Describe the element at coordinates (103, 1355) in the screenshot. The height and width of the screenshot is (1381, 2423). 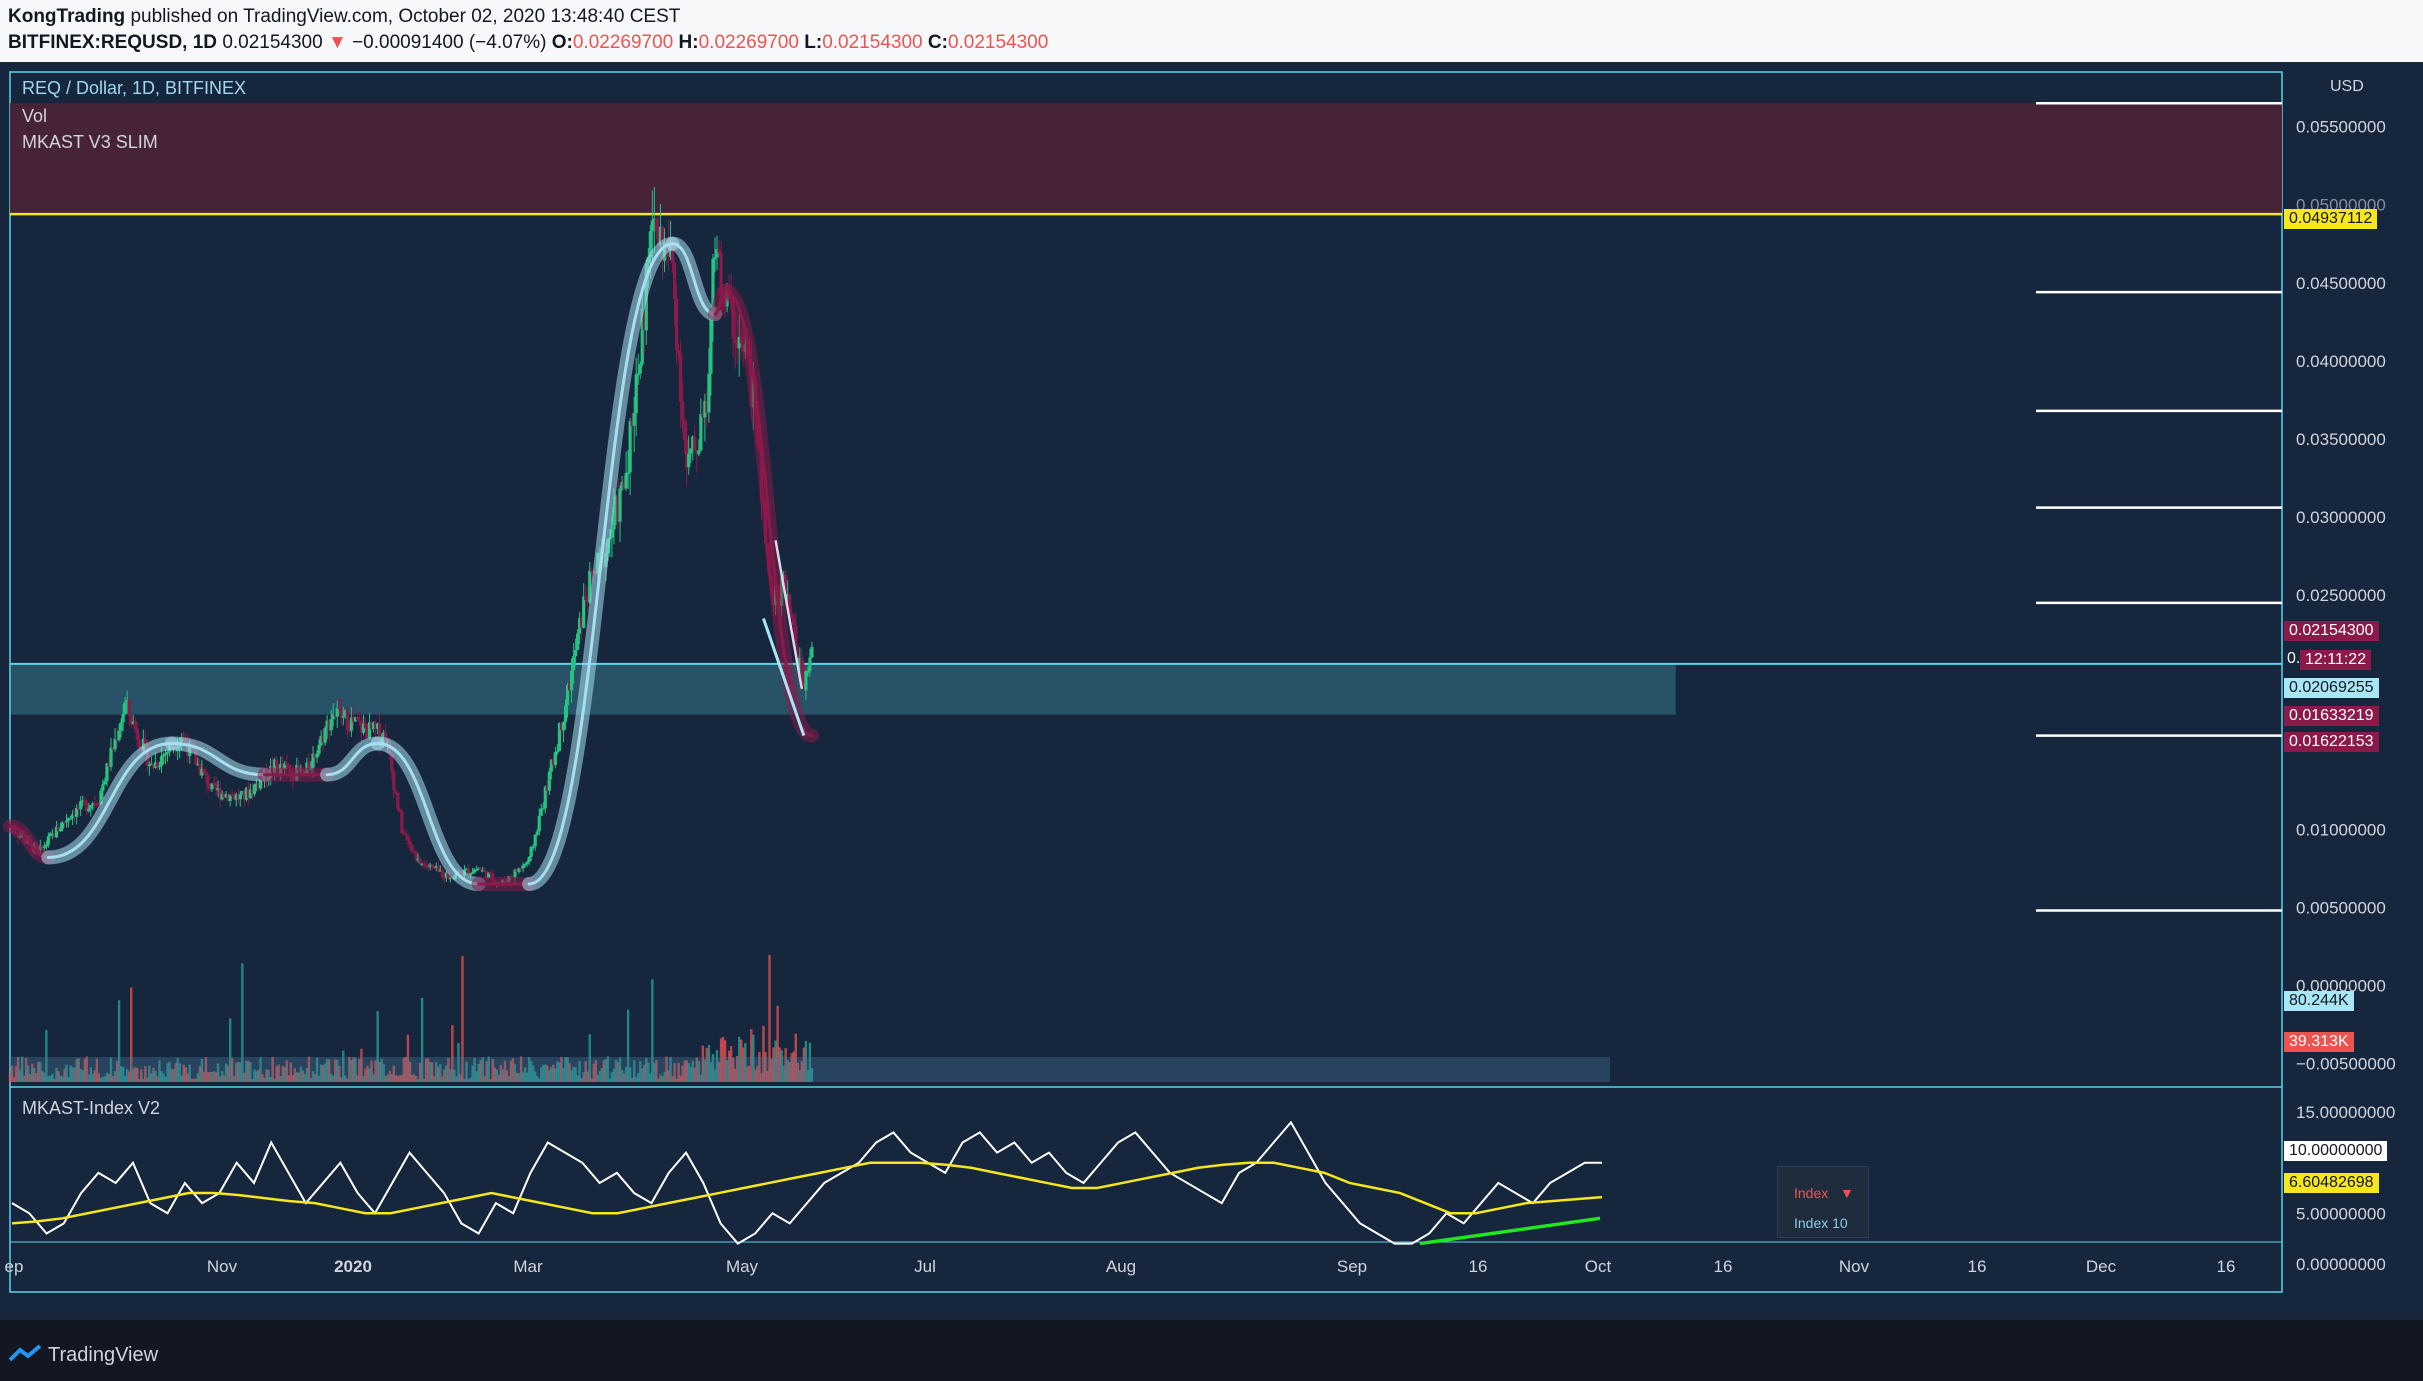
I see `footer-brand: TradingView` at that location.